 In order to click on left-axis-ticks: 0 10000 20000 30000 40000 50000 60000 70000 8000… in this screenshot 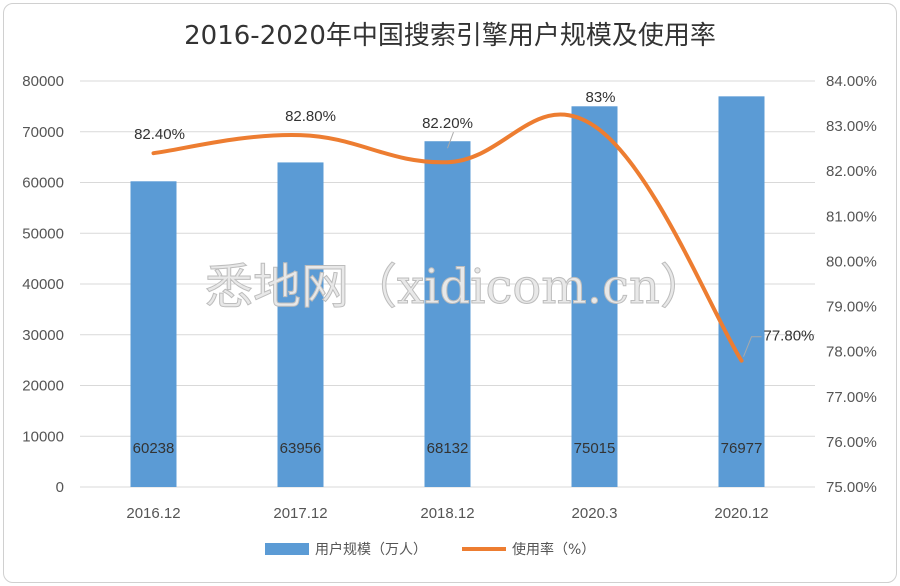, I will do `click(43, 284)`.